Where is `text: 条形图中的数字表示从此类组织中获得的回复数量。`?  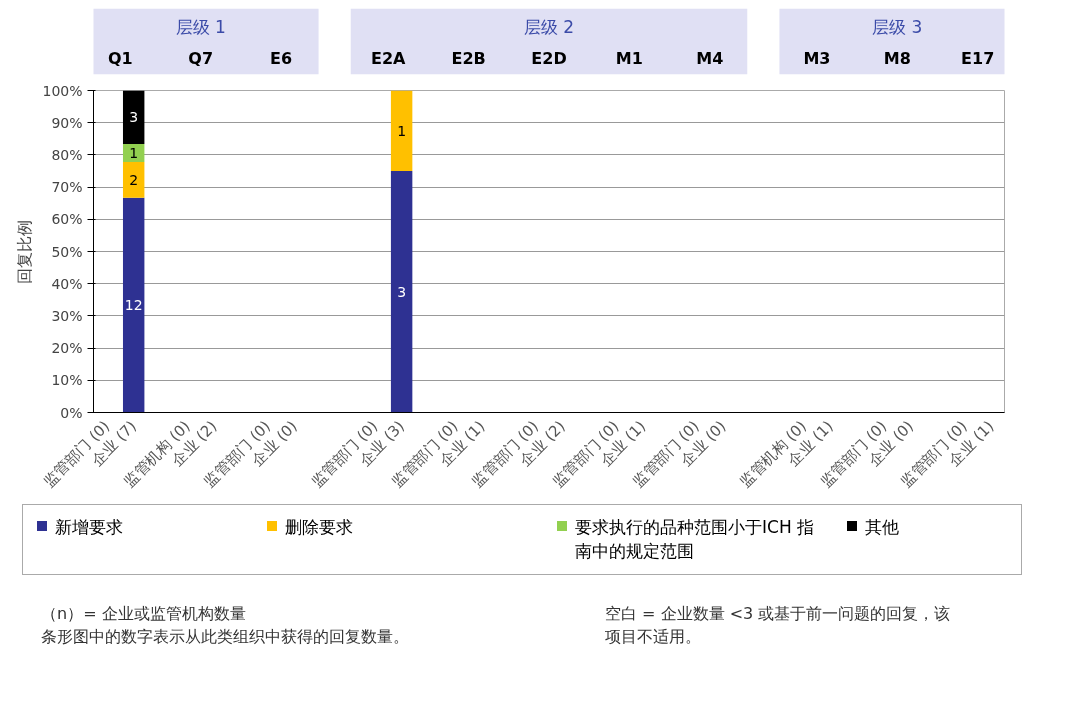 text: 条形图中的数字表示从此类组织中获得的回复数量。 is located at coordinates (225, 636).